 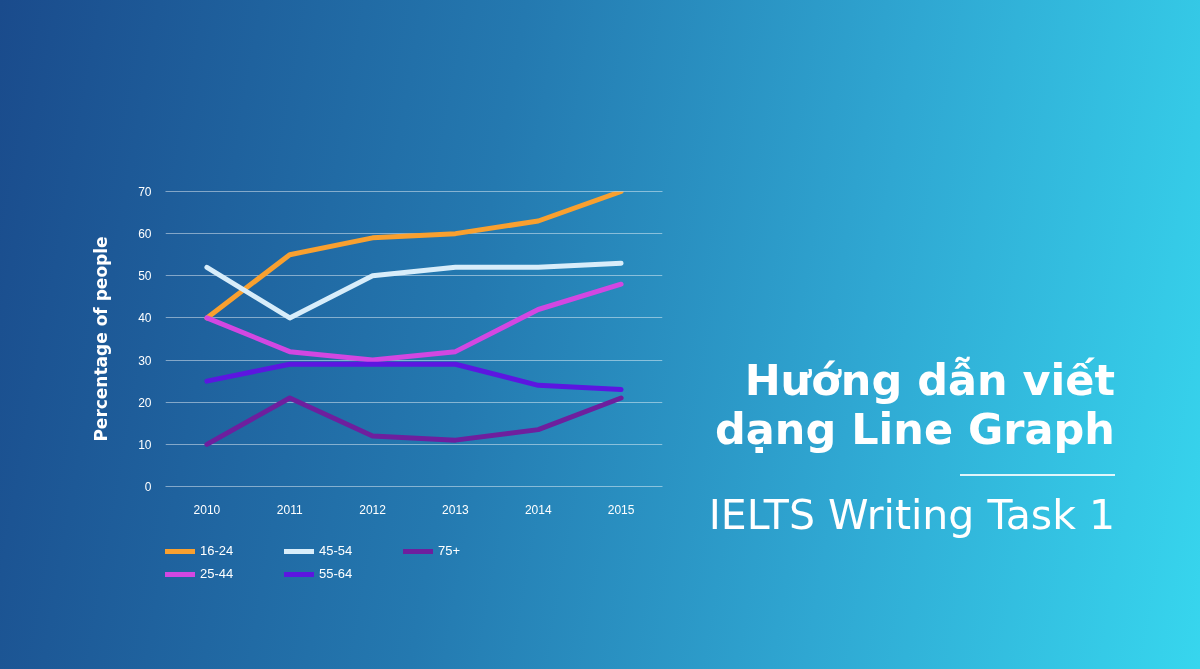 What do you see at coordinates (456, 509) in the screenshot?
I see `x-tick-label: 2013` at bounding box center [456, 509].